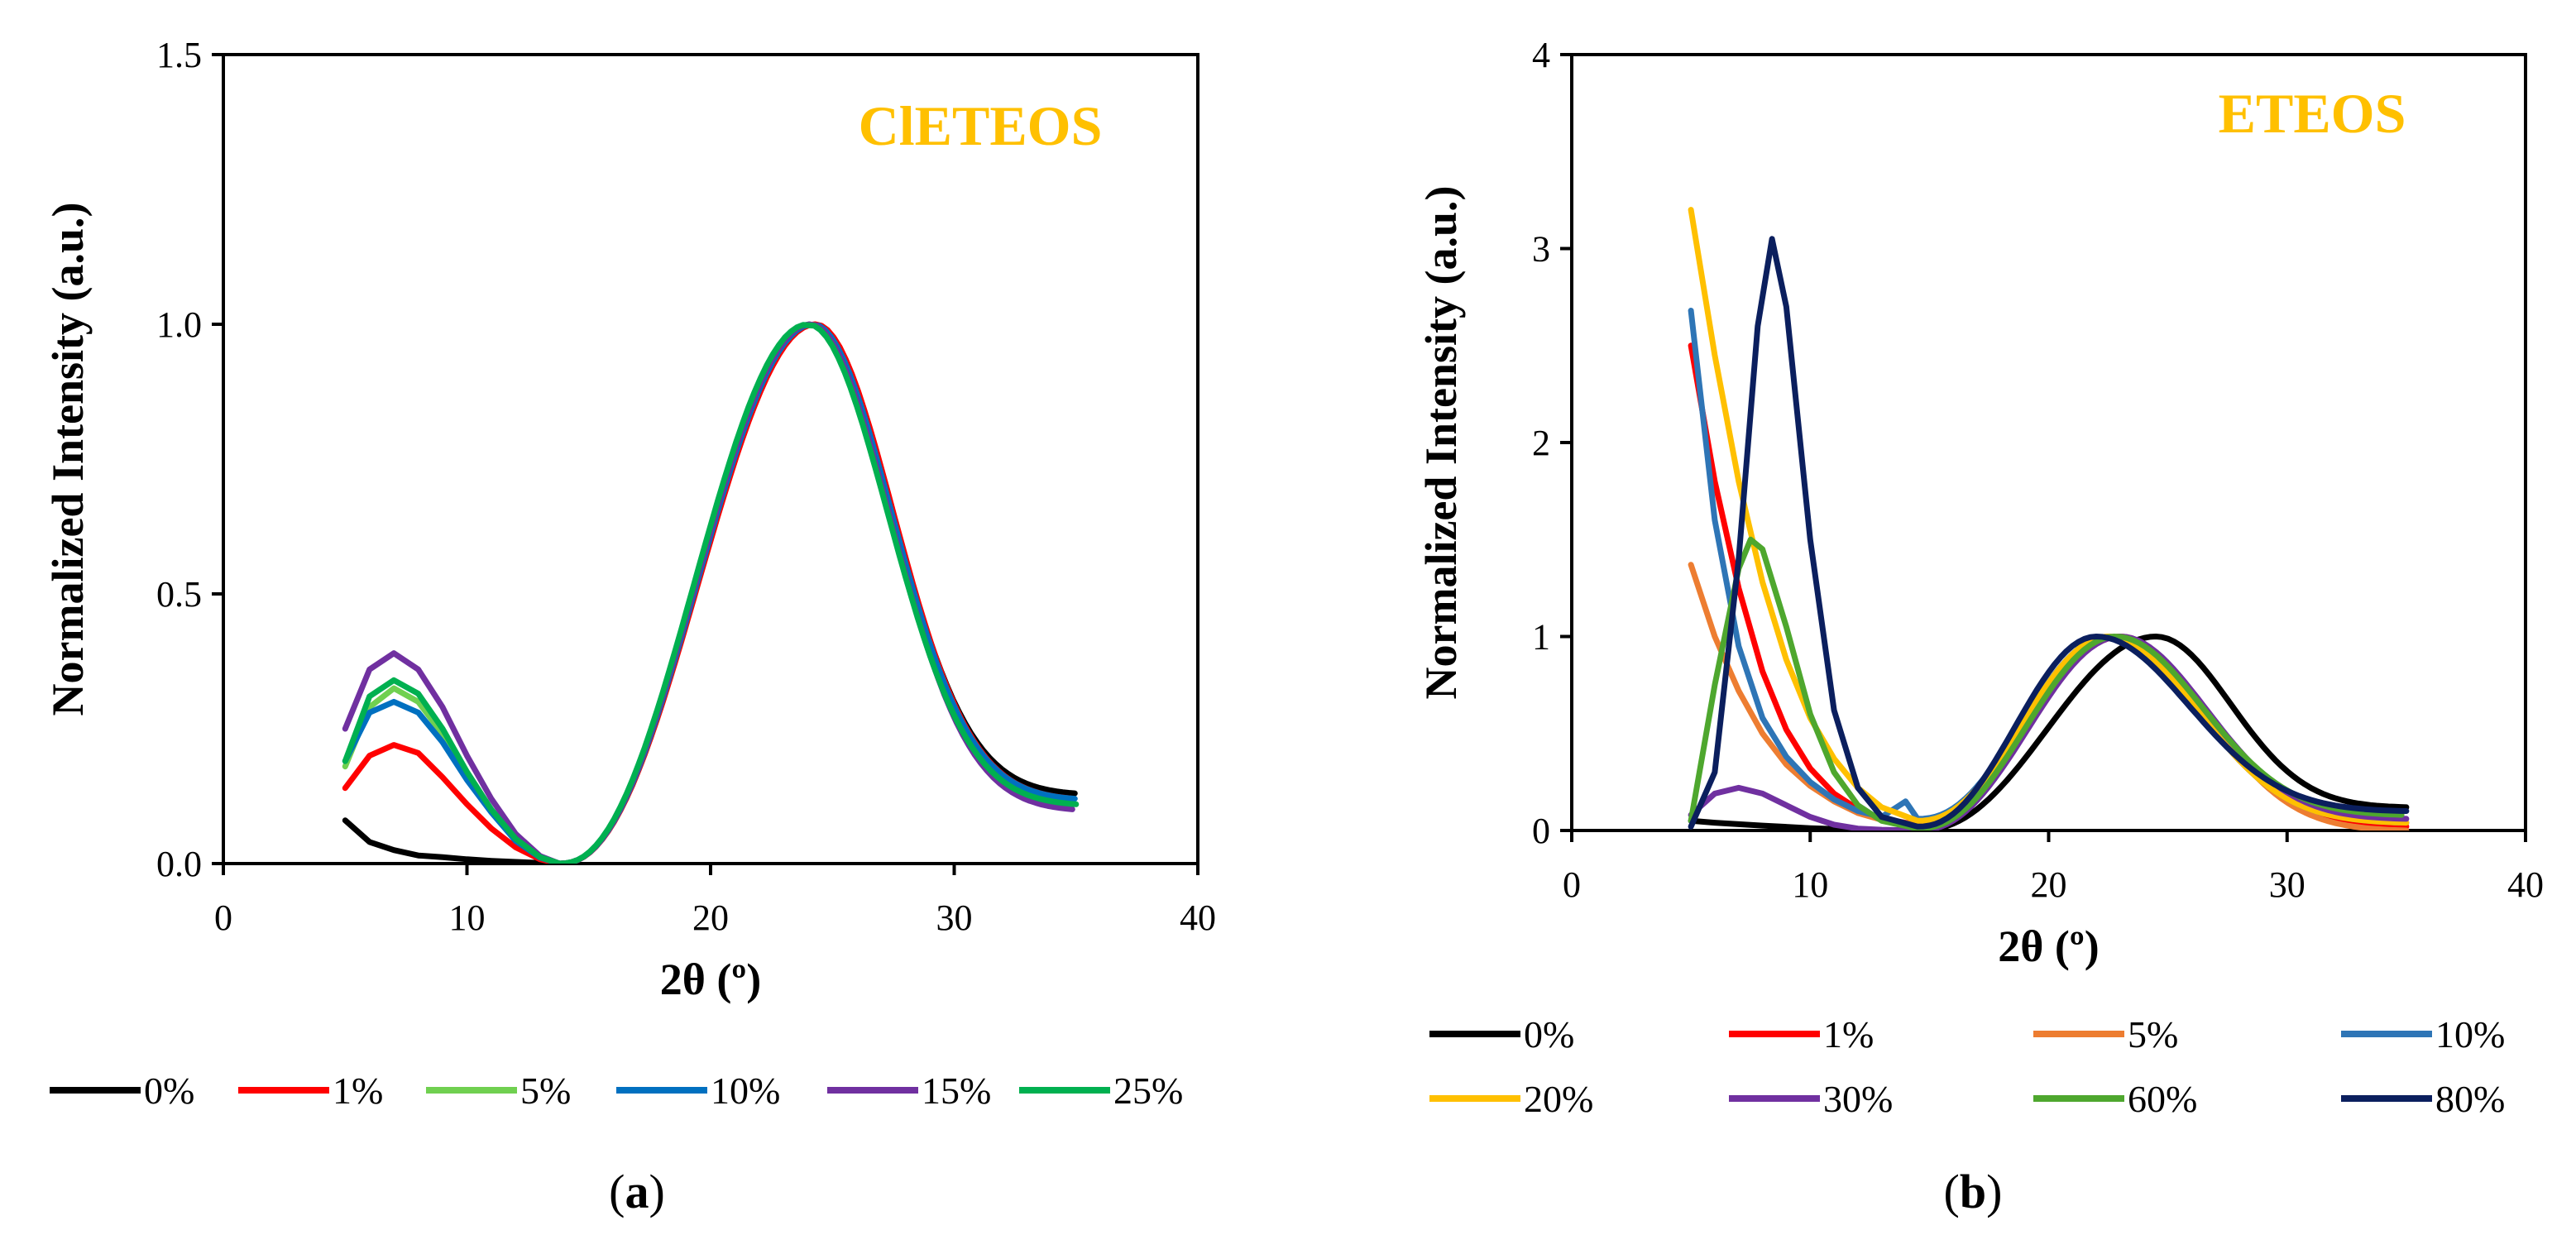 The width and height of the screenshot is (2576, 1254). Describe the element at coordinates (1541, 249) in the screenshot. I see `y-tick-label: 3` at that location.